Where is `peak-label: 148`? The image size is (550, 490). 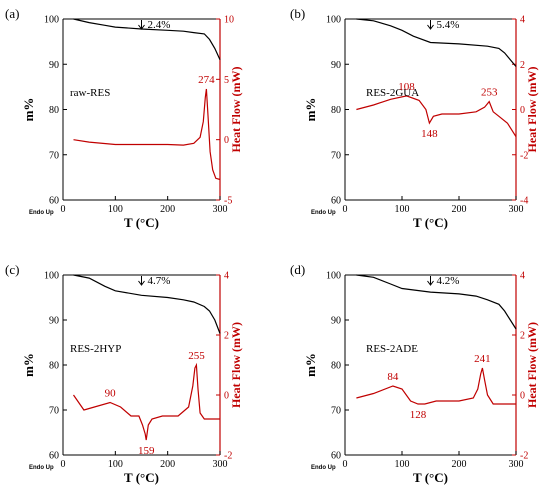 peak-label: 148 is located at coordinates (429, 134).